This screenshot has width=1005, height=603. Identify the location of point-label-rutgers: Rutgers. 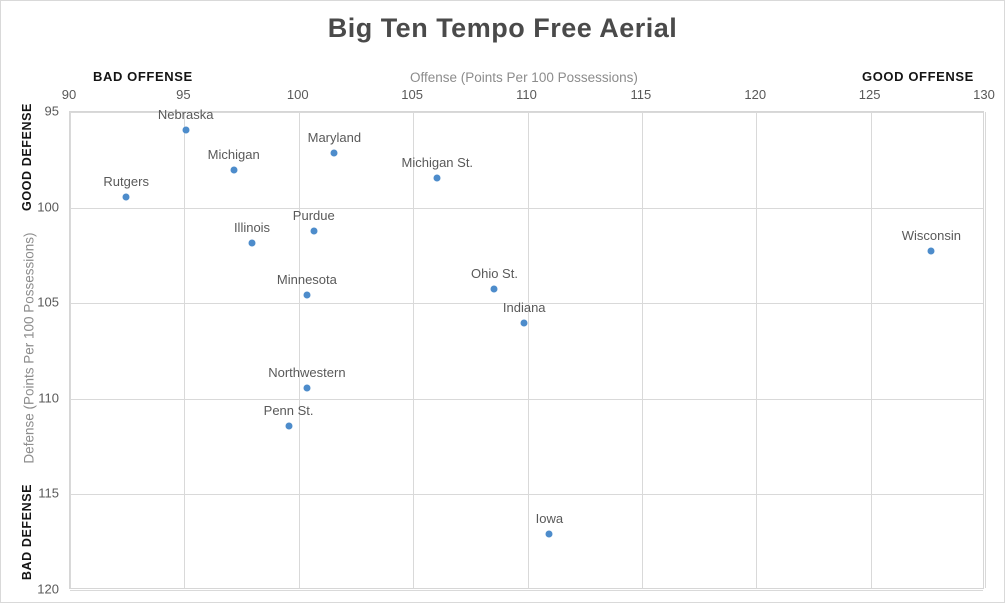
(126, 182).